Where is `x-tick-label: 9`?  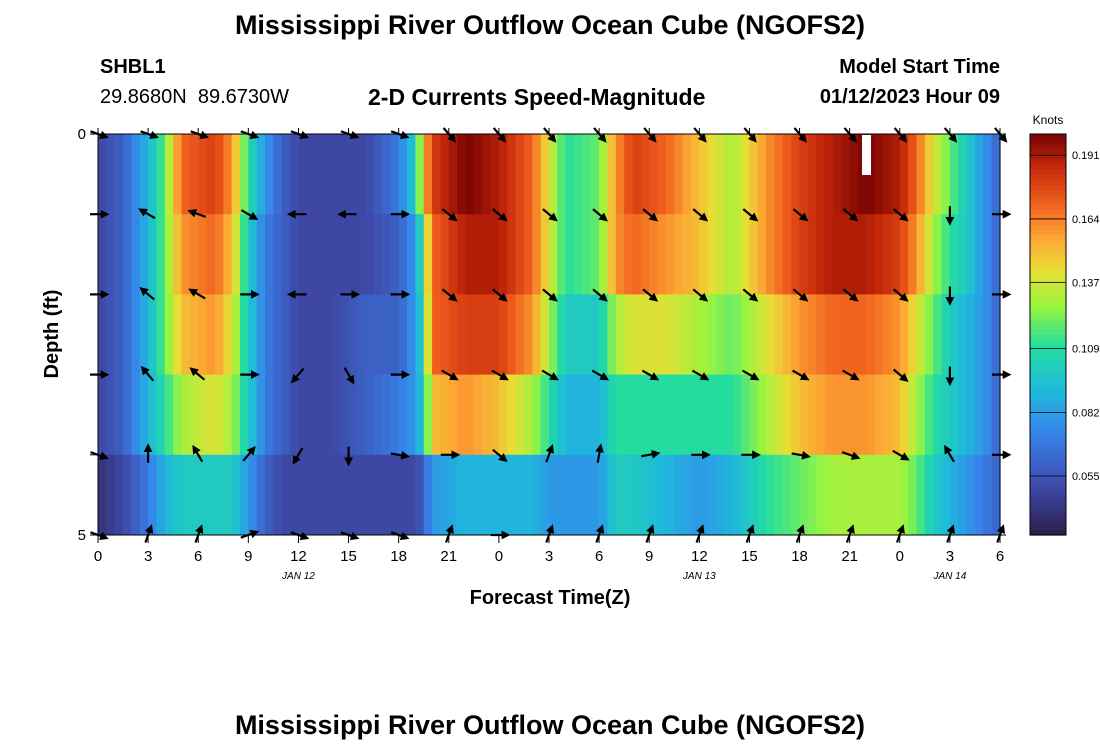
x-tick-label: 9 is located at coordinates (248, 556).